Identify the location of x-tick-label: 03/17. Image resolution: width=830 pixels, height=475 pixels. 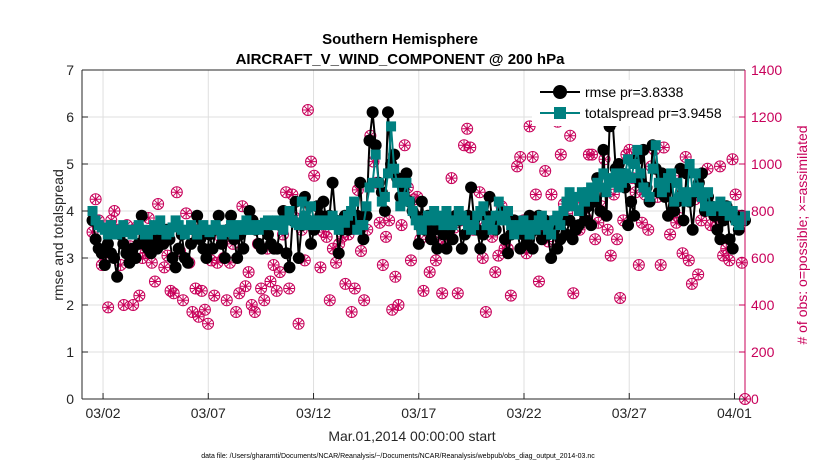
(418, 413).